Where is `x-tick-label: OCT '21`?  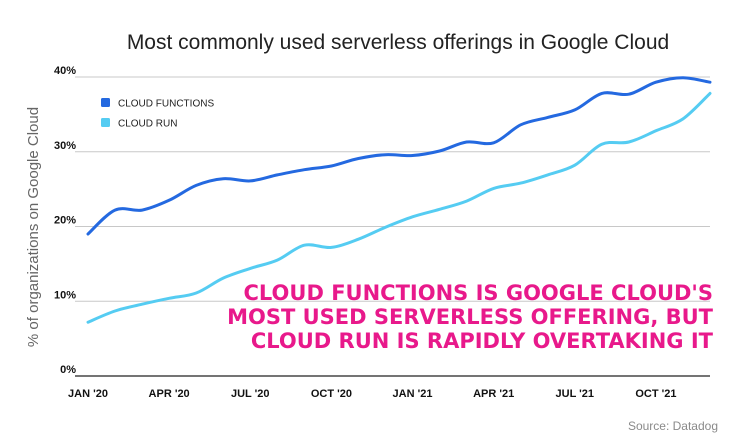 x-tick-label: OCT '21 is located at coordinates (655, 394).